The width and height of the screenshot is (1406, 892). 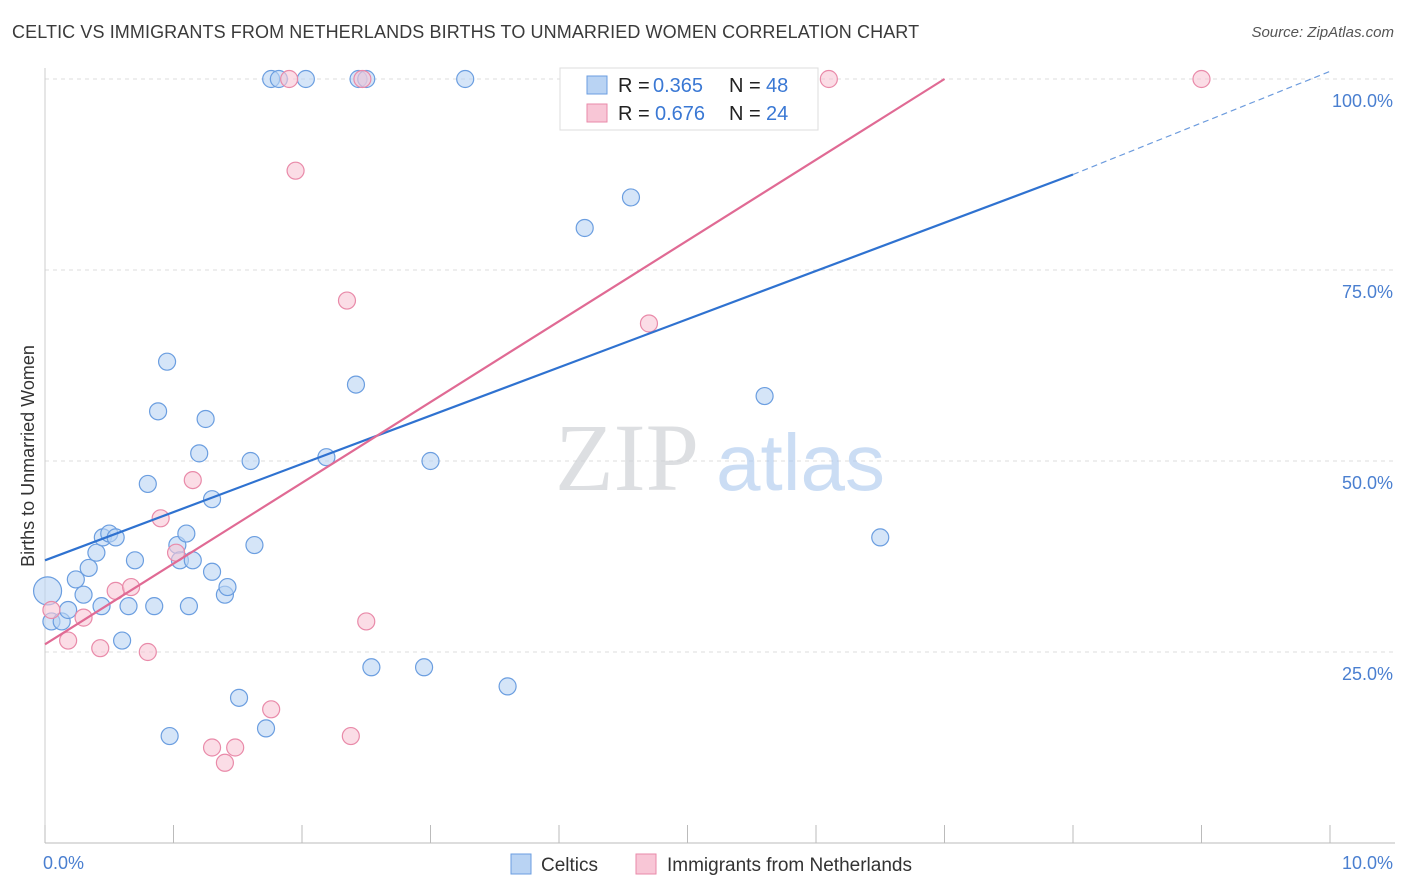 What do you see at coordinates (680, 114) in the screenshot?
I see `legend-r-value-2: 0.676` at bounding box center [680, 114].